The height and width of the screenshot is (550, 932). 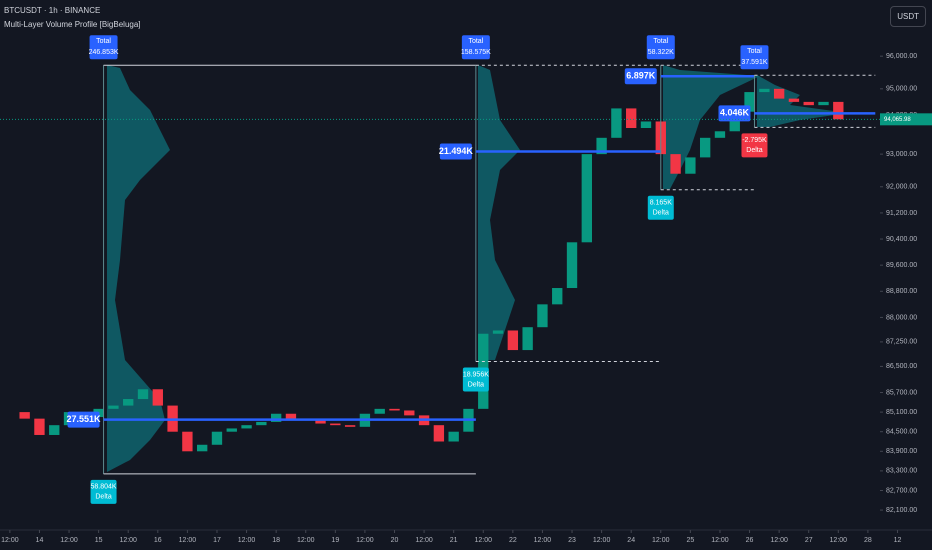 What do you see at coordinates (476, 374) in the screenshot?
I see `delta-value: 18.956K` at bounding box center [476, 374].